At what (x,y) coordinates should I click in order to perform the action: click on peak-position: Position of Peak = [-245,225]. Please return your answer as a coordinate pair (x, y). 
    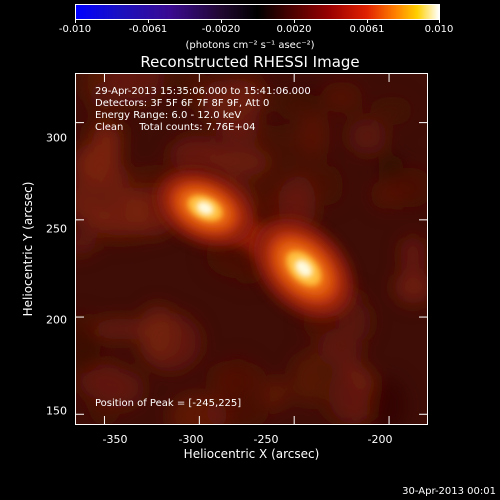
    Looking at the image, I should click on (168, 403).